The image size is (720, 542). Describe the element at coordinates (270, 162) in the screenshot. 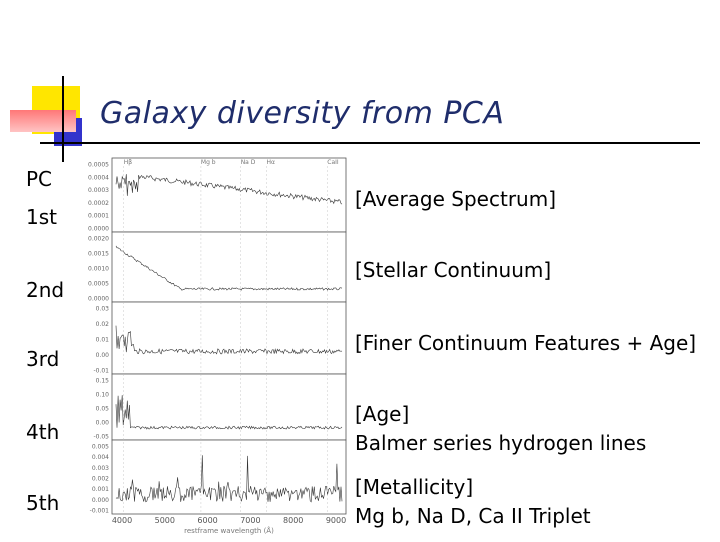

I see `line-annotation: Hα` at that location.